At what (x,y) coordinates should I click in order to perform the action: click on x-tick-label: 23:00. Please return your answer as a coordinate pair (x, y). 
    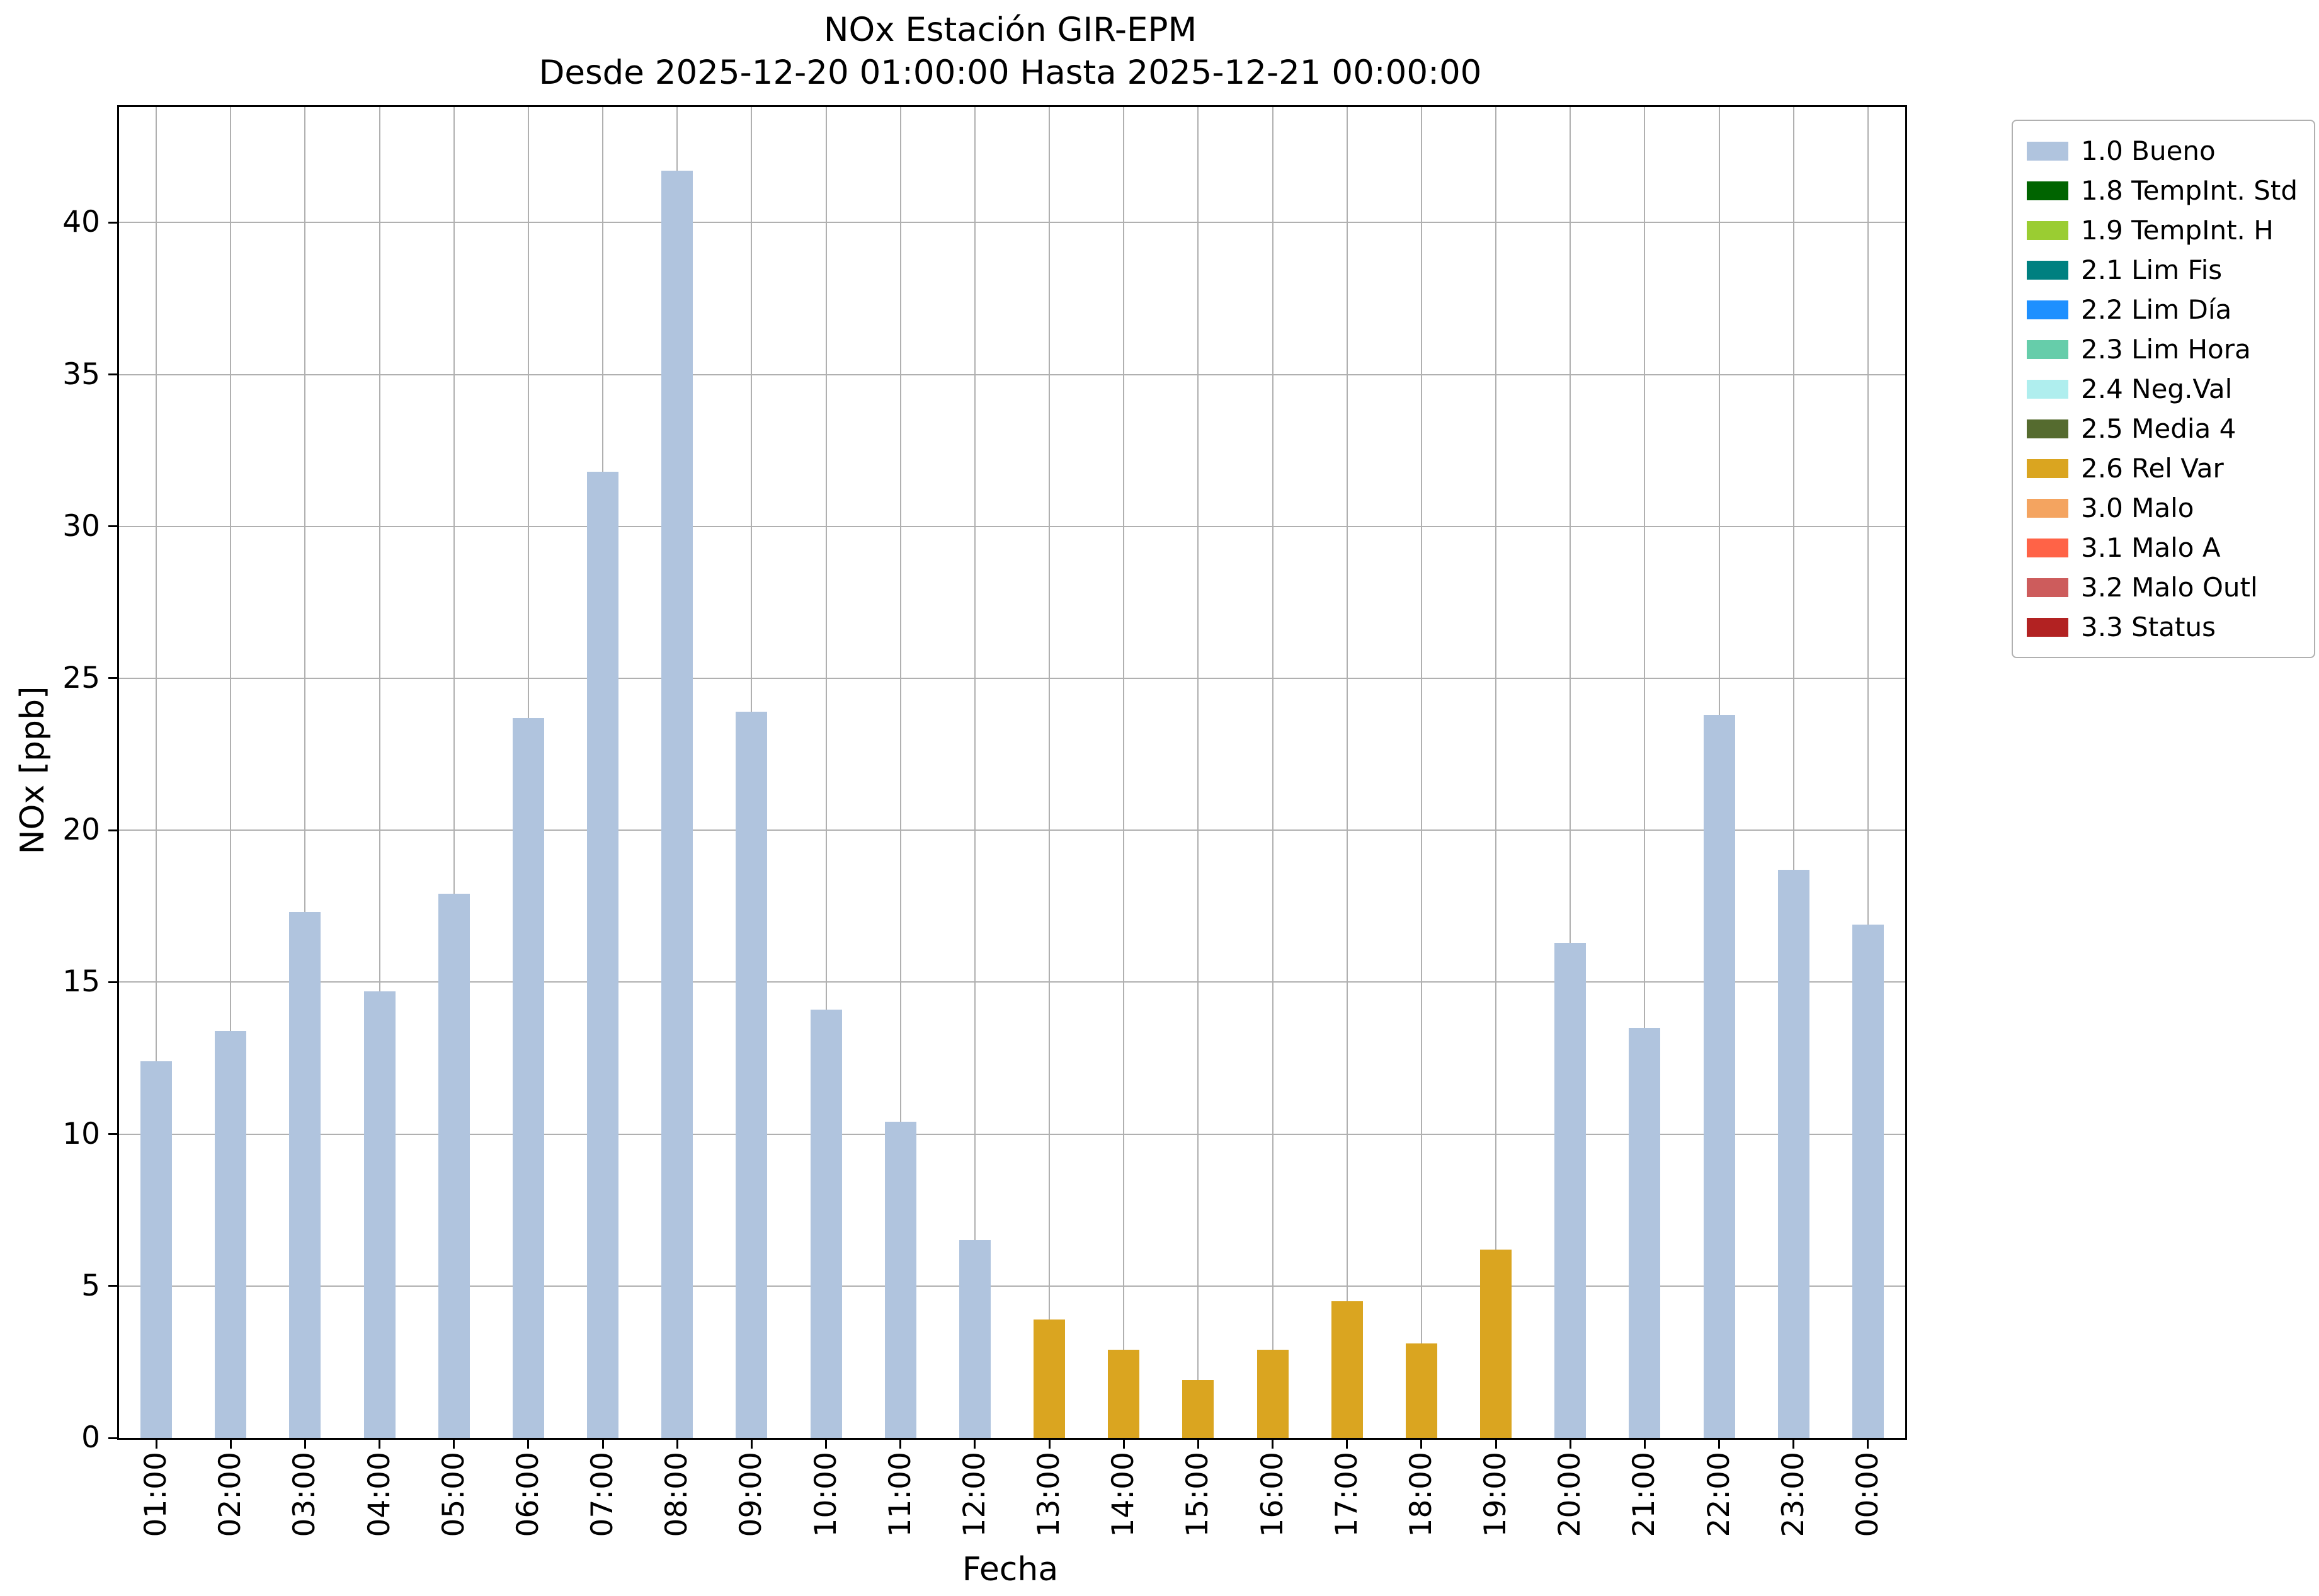
    Looking at the image, I should click on (1793, 1494).